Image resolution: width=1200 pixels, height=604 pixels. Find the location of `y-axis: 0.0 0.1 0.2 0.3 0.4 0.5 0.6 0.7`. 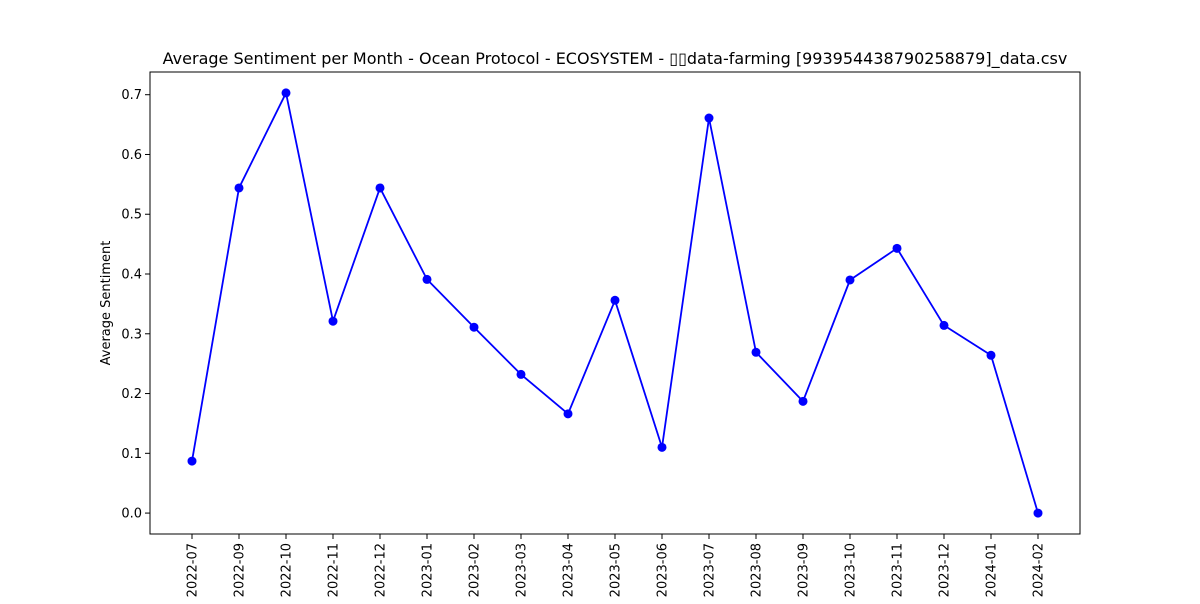

y-axis: 0.0 0.1 0.2 0.3 0.4 0.5 0.6 0.7 is located at coordinates (135, 305).